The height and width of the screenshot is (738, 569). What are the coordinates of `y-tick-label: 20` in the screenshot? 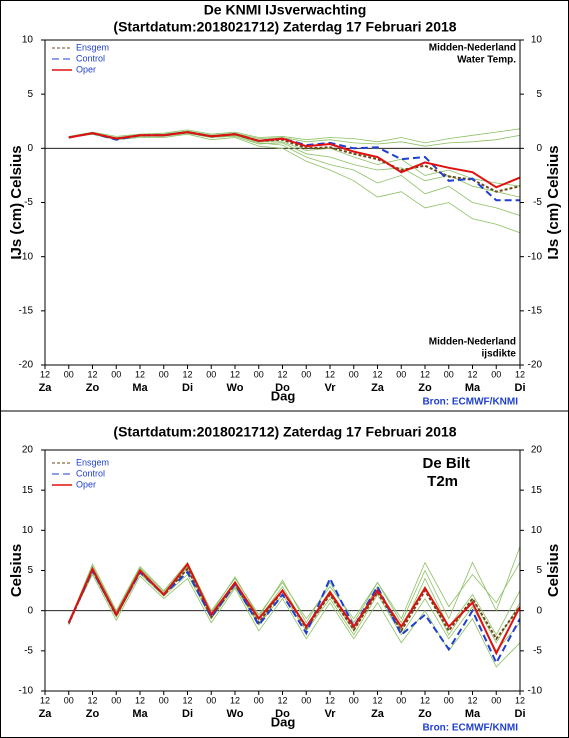 It's located at (28, 450).